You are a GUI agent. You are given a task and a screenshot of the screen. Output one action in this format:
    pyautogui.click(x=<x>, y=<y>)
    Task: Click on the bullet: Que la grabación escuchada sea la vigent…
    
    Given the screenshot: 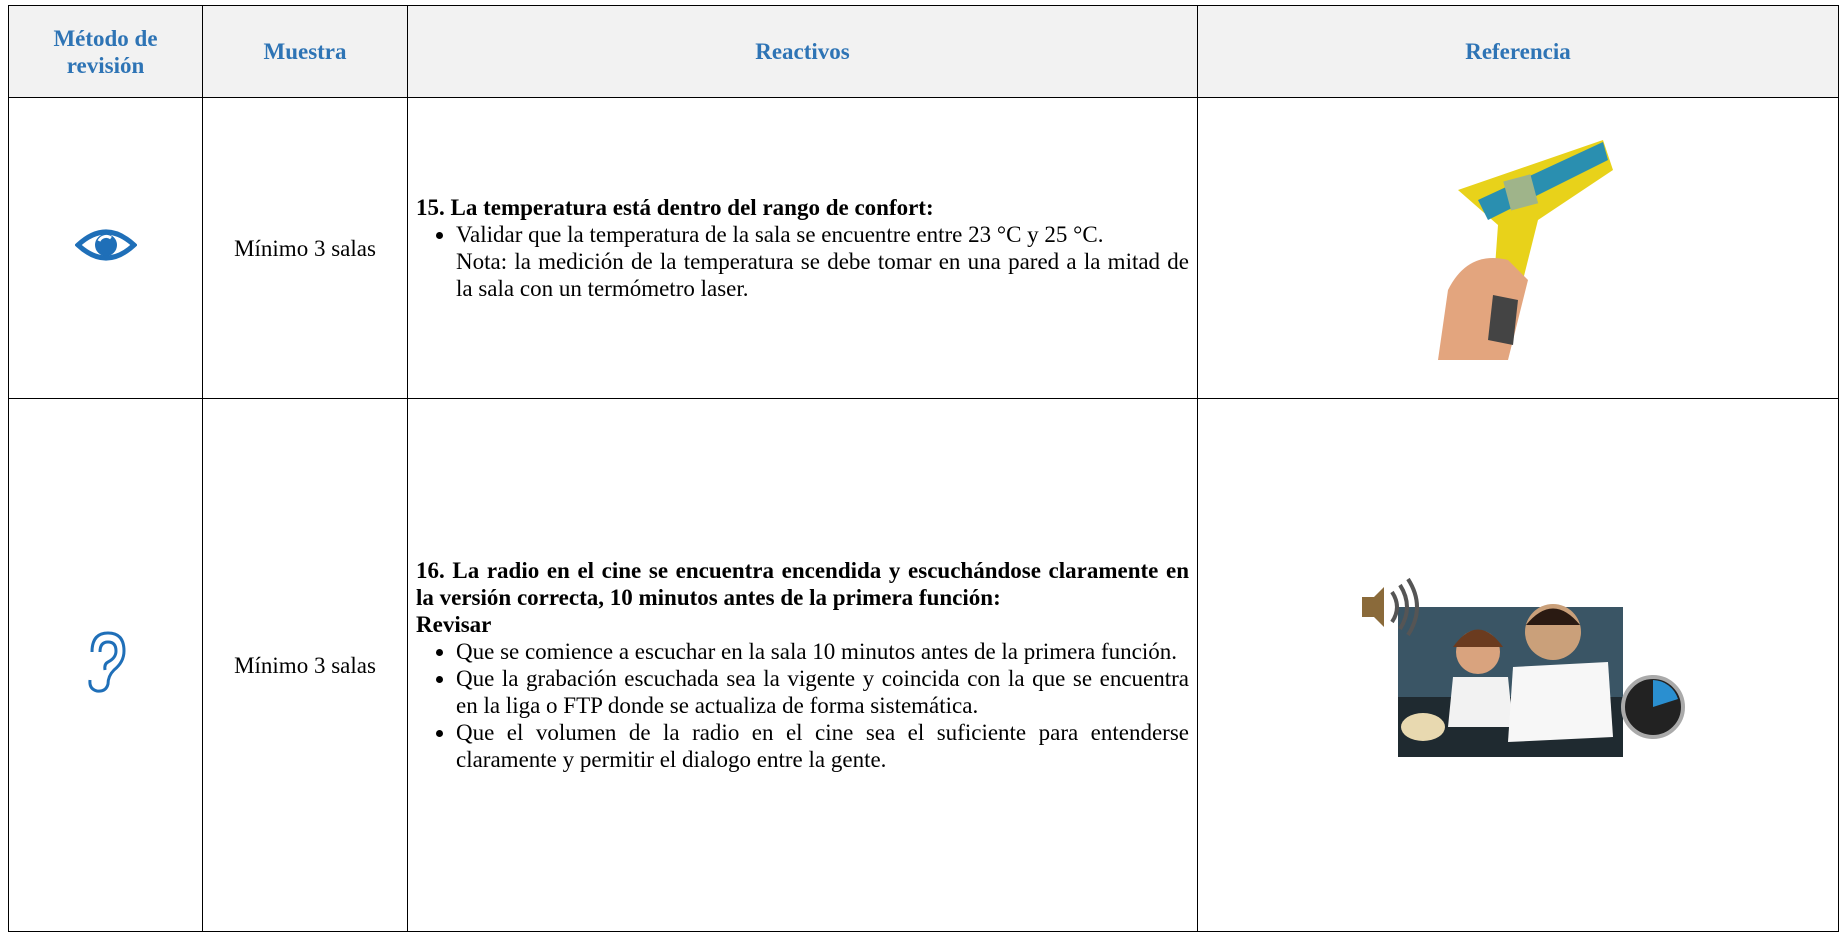 What is the action you would take?
    pyautogui.click(x=822, y=692)
    